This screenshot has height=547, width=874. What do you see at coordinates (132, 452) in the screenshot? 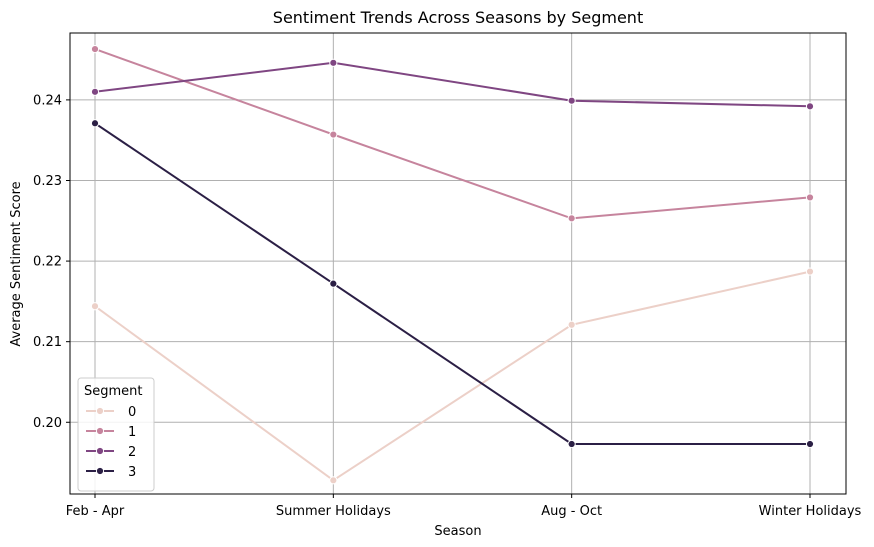
I see `legend-label: 2` at bounding box center [132, 452].